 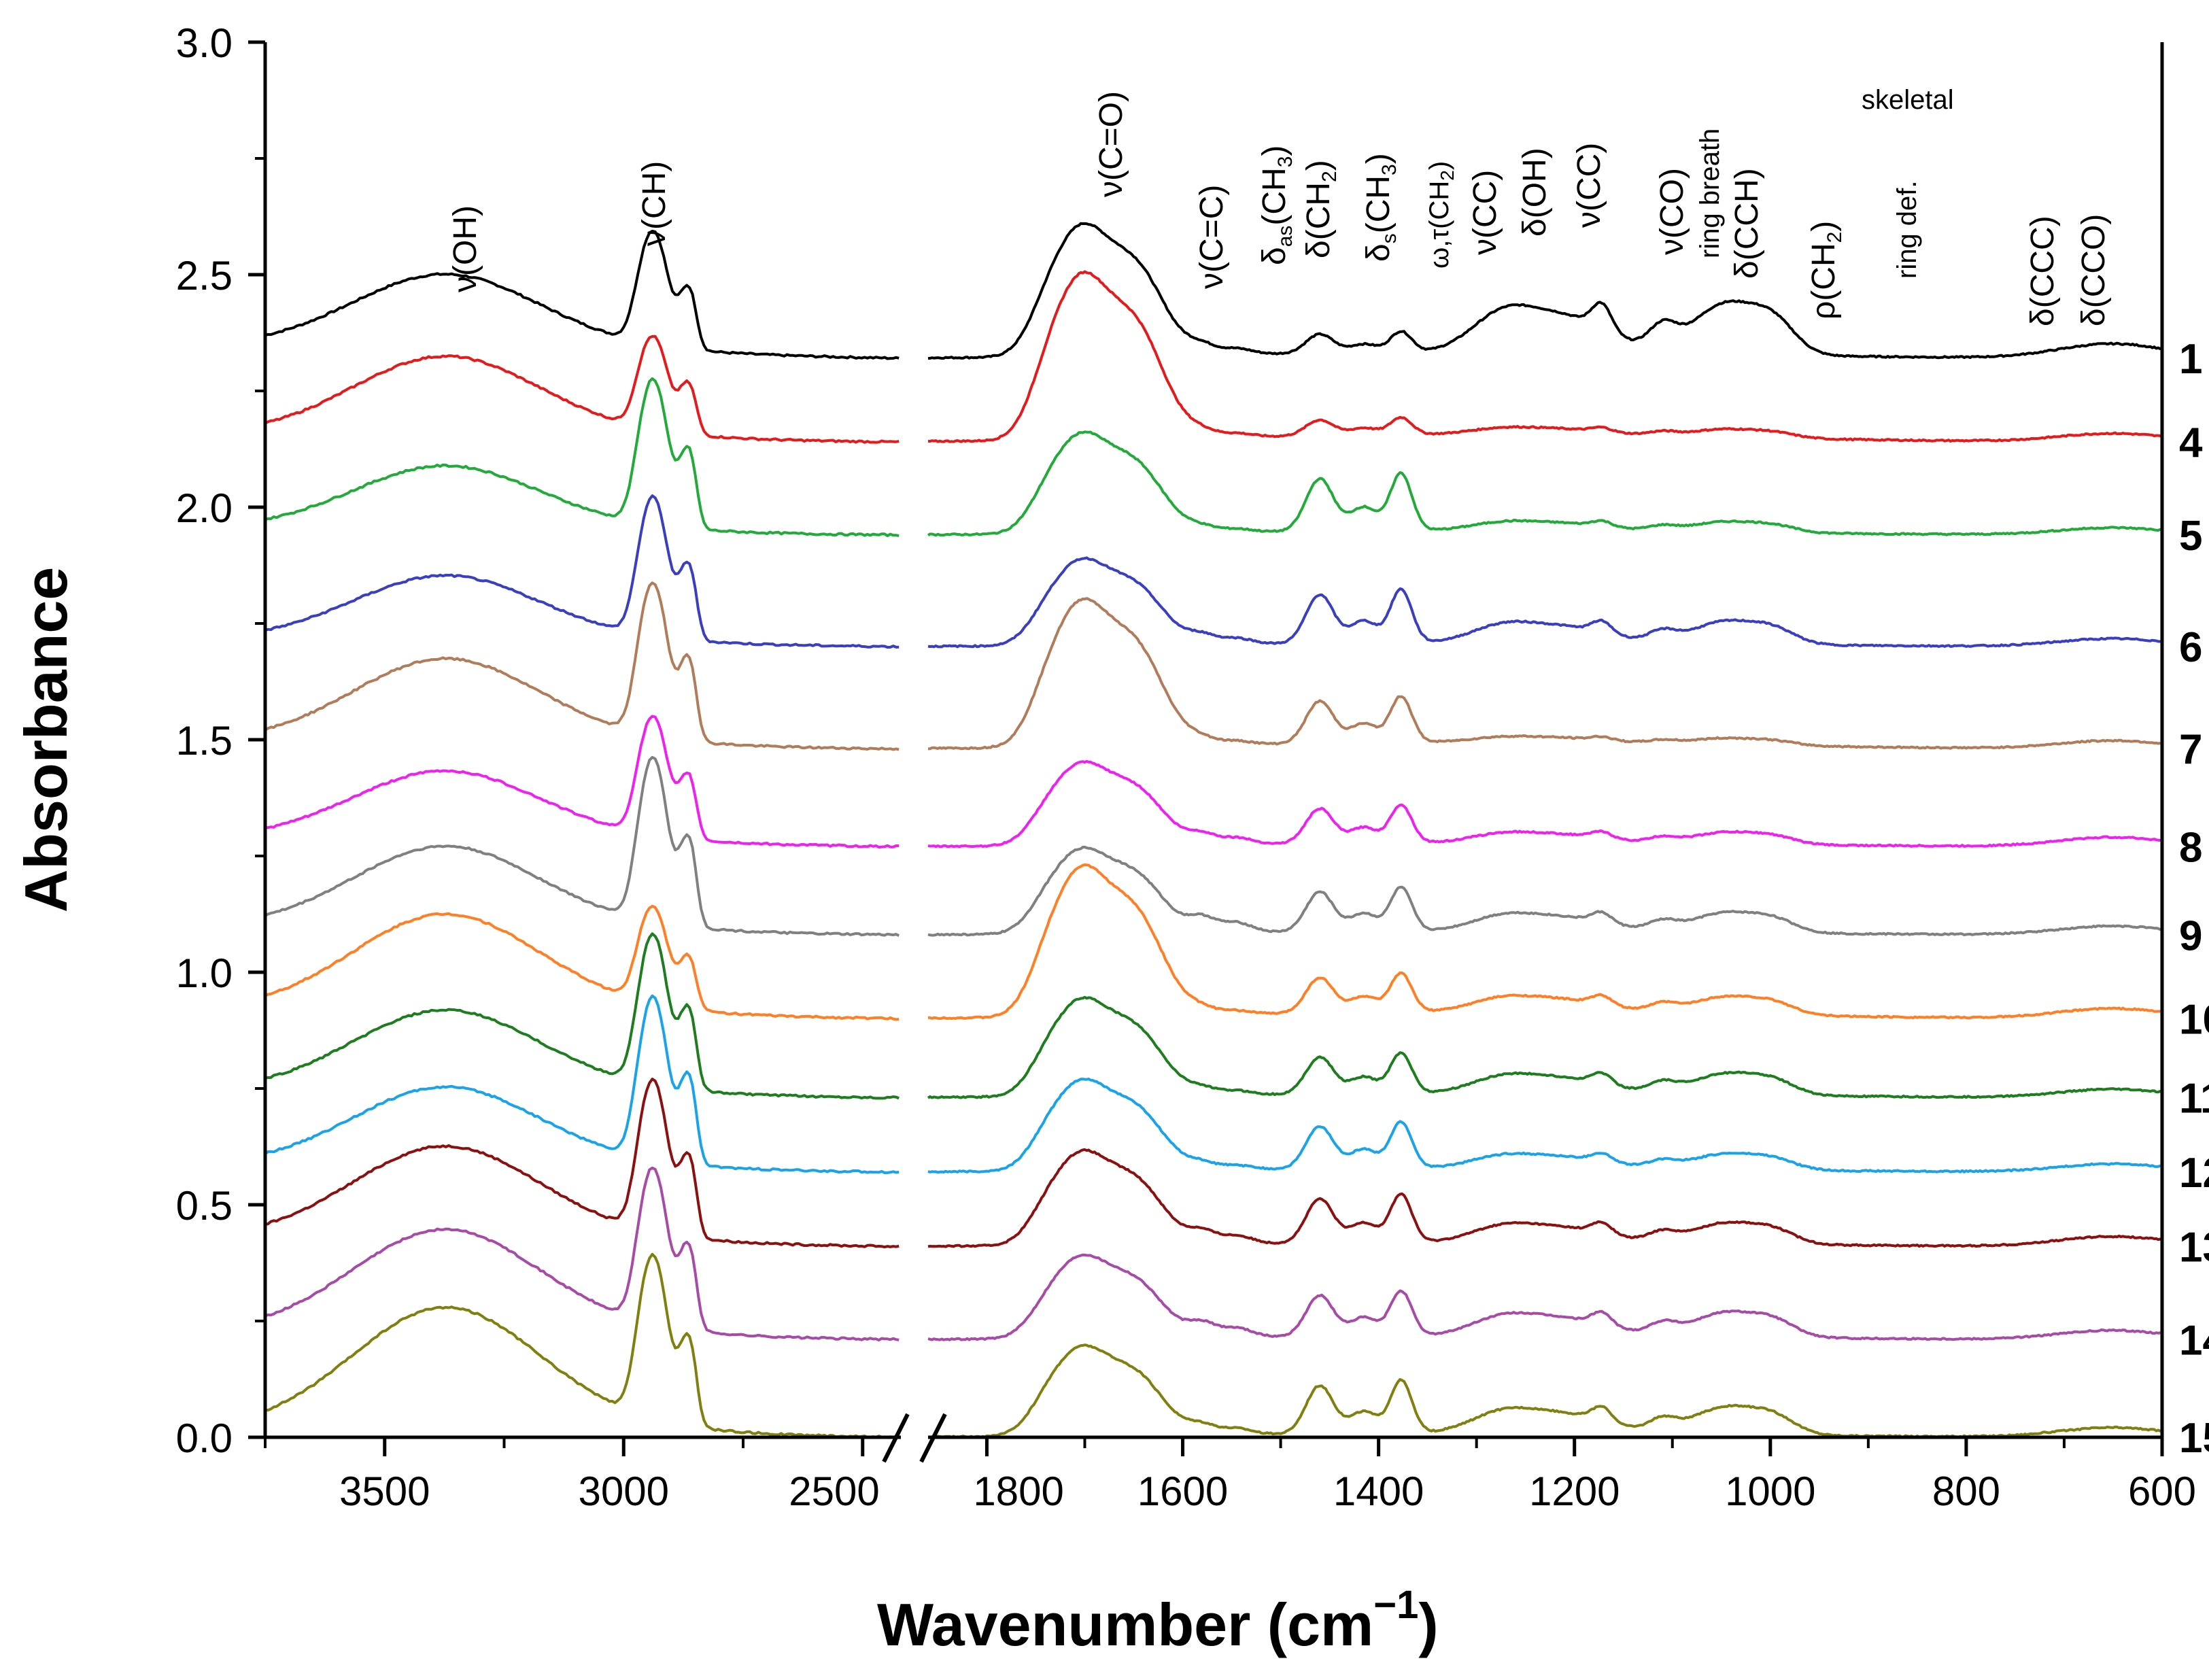 What do you see at coordinates (1710, 193) in the screenshot?
I see `annotation-ring-breath: ring breath` at bounding box center [1710, 193].